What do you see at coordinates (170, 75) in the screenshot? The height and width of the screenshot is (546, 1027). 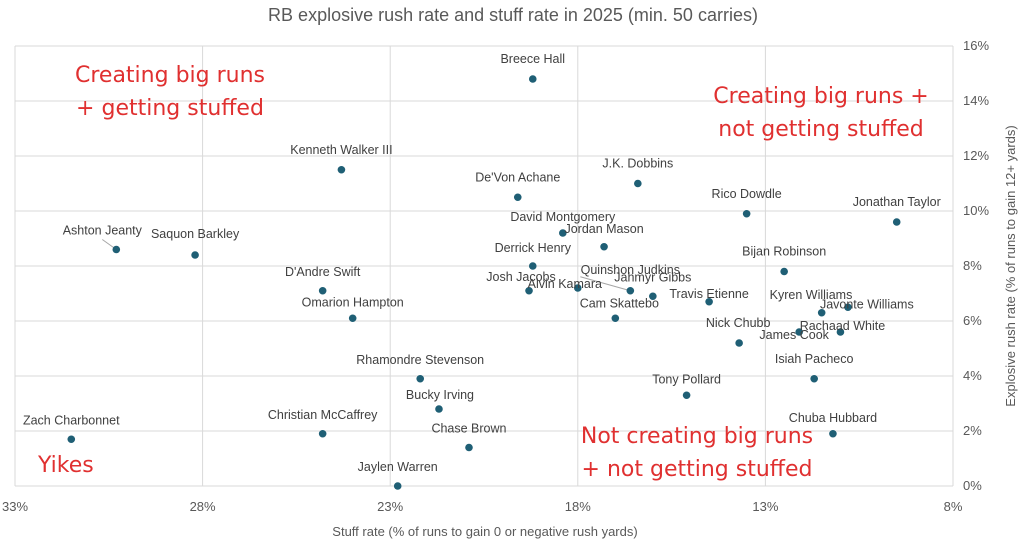 I see `annotation-0-line-0: Creating big runs` at bounding box center [170, 75].